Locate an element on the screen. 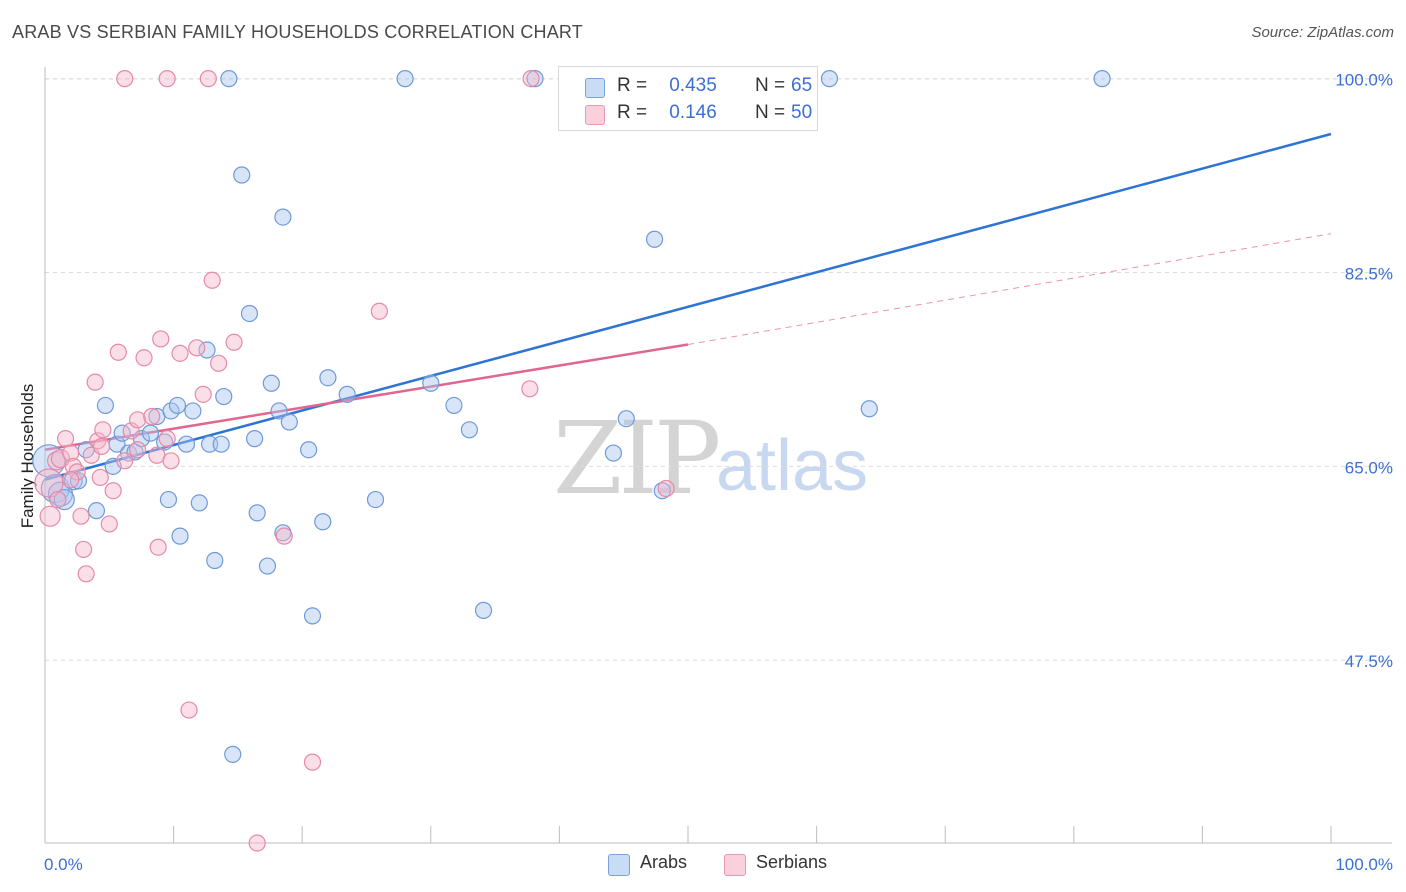  x-tick-label: 0.0% is located at coordinates (63, 864).